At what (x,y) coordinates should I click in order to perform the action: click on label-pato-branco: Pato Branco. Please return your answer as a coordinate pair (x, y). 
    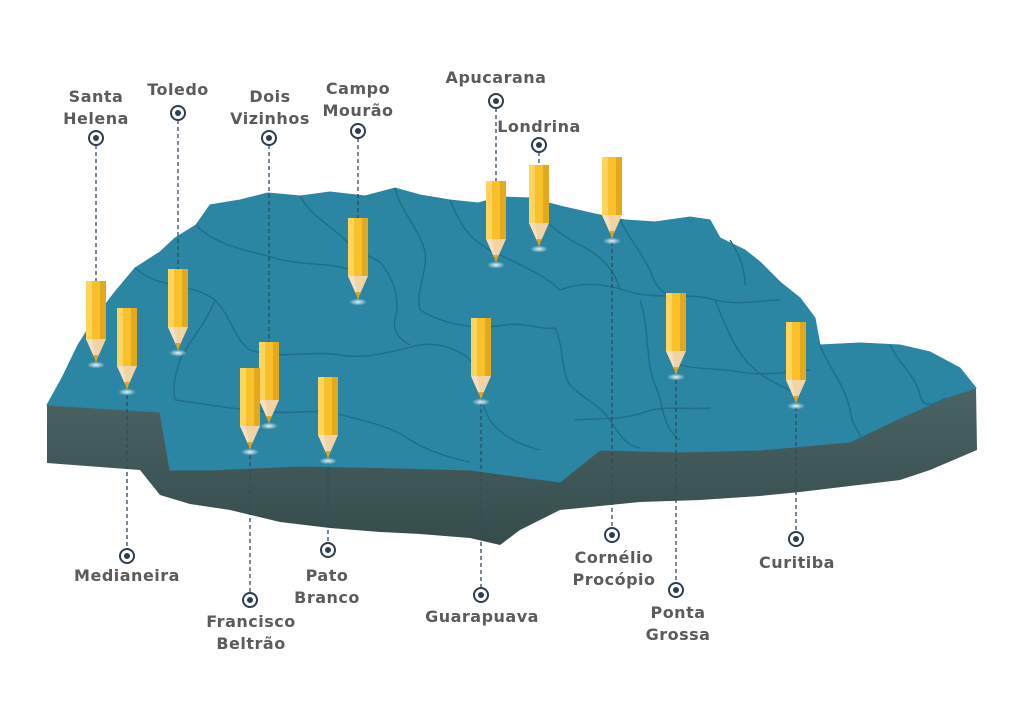
    Looking at the image, I should click on (327, 586).